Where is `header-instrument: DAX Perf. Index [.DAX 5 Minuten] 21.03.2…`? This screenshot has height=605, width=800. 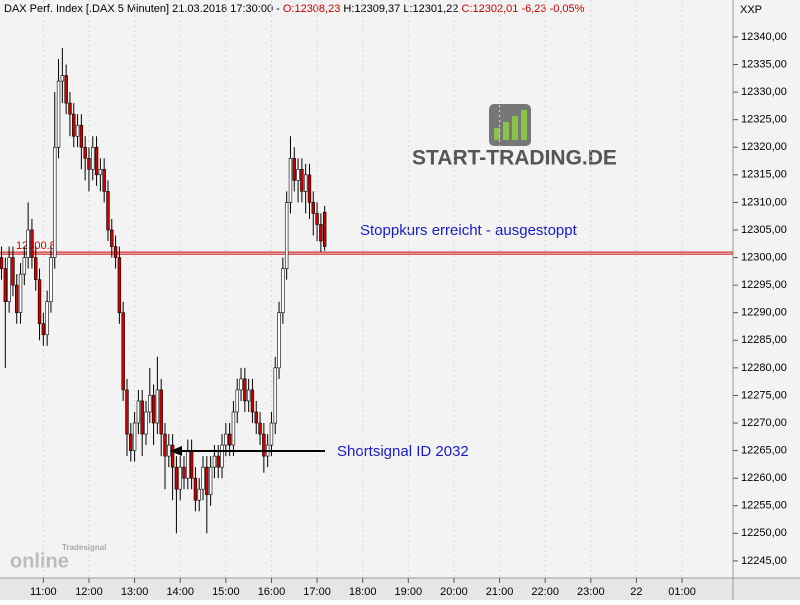 header-instrument: DAX Perf. Index [.DAX 5 Minuten] 21.03.2… is located at coordinates (142, 9).